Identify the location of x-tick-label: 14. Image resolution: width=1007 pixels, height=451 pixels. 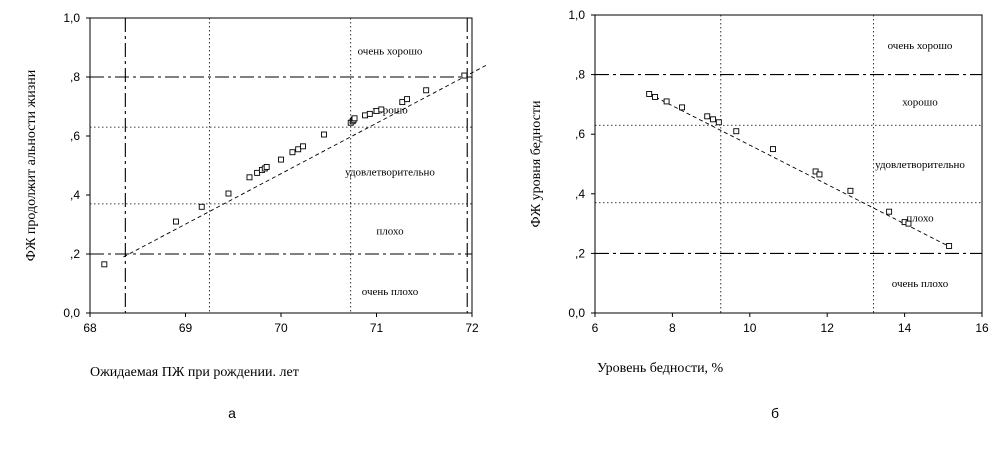
(905, 328).